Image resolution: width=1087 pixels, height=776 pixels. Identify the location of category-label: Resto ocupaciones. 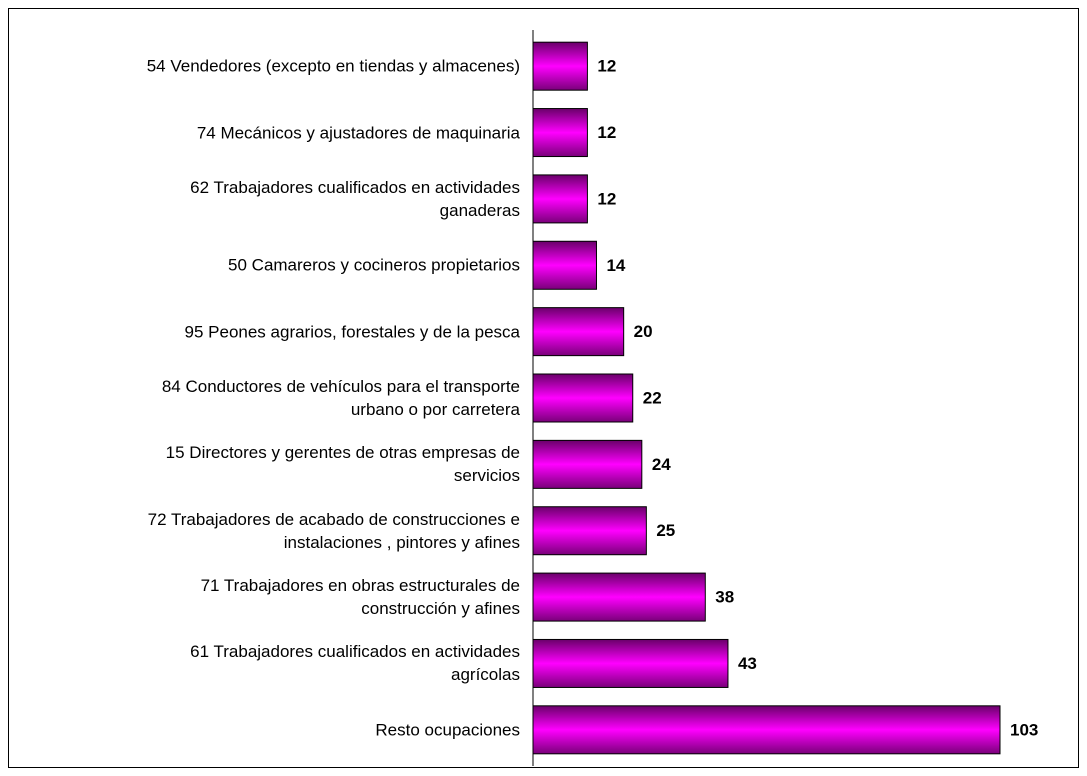
(447, 730).